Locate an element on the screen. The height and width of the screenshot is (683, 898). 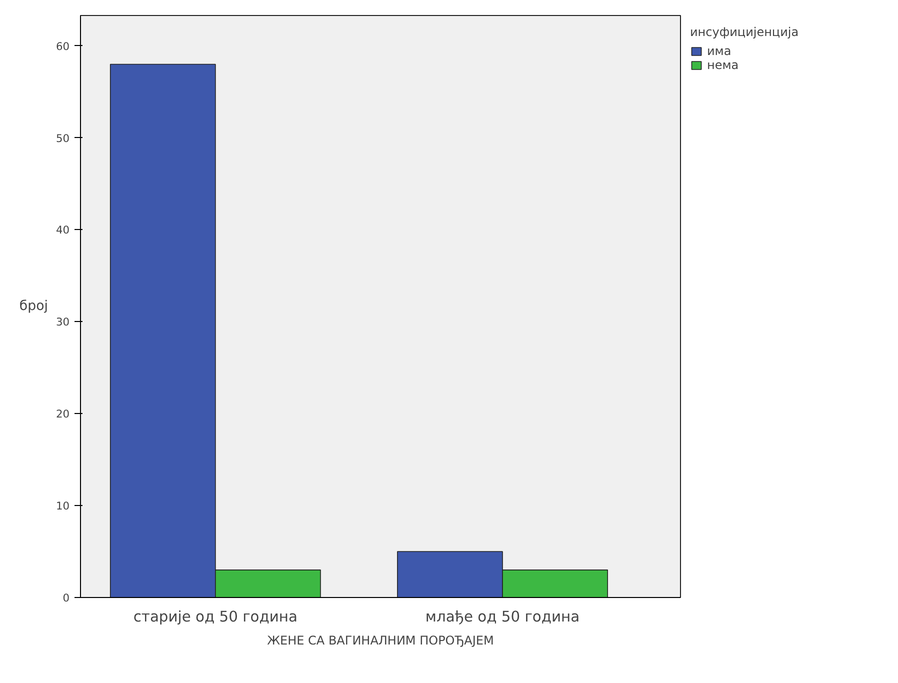
x-tick-label: млађе од 50 година is located at coordinates (502, 617).